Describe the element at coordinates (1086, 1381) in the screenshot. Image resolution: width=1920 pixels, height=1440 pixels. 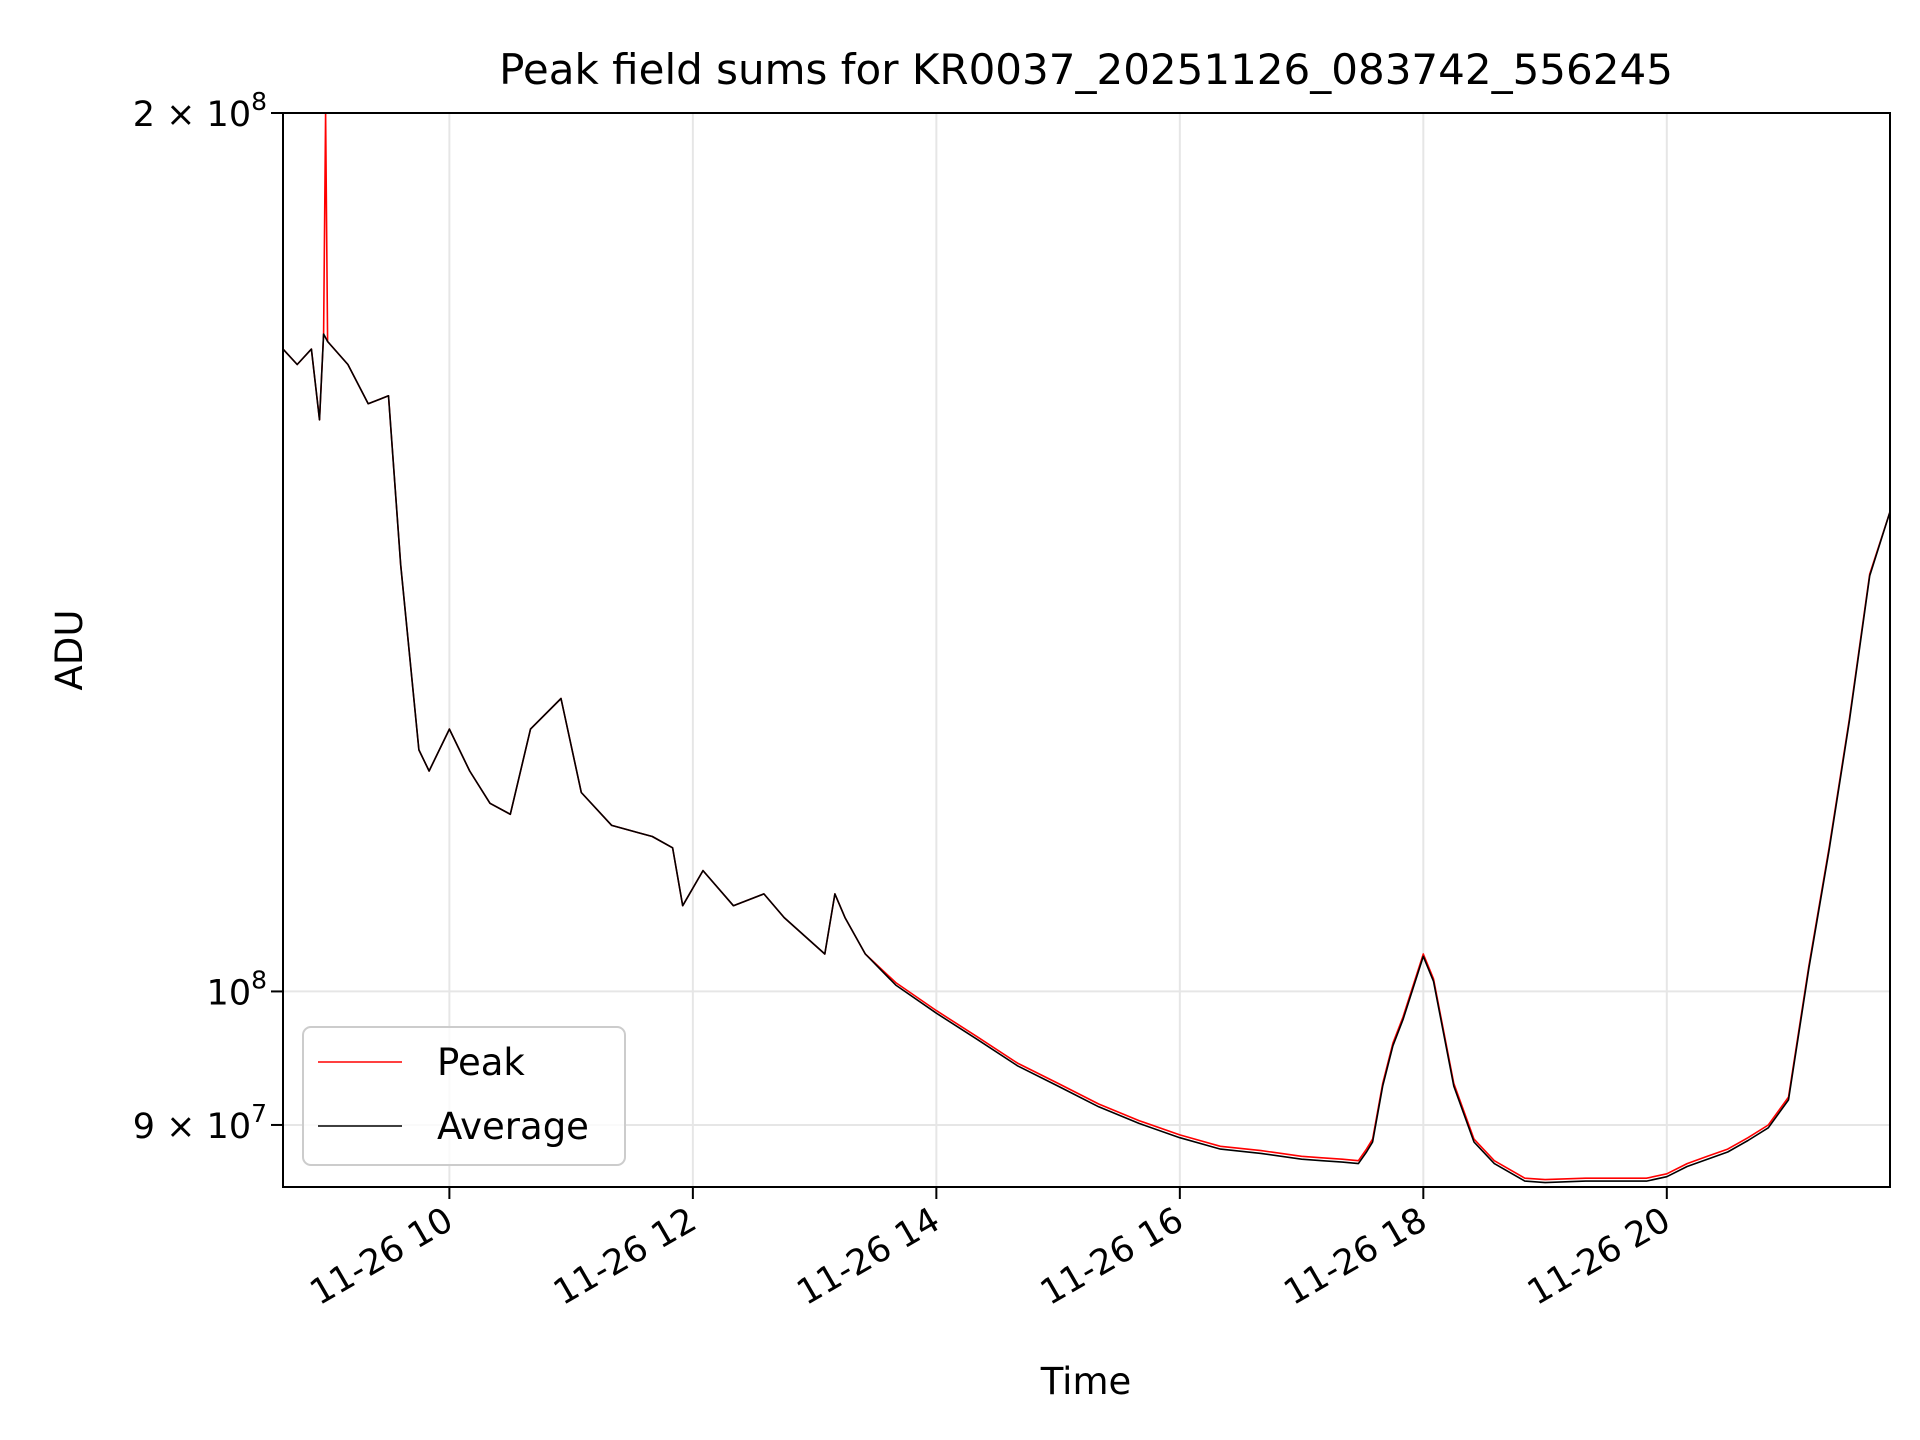
I see `x-axis-label: Time` at that location.